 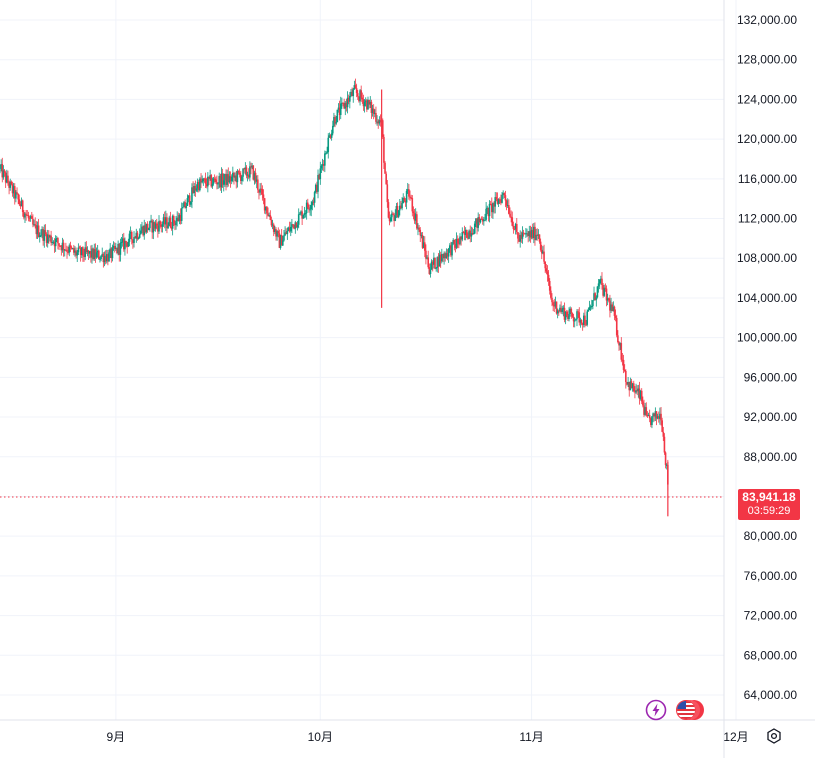 I want to click on lightning-icon, so click(x=656, y=710).